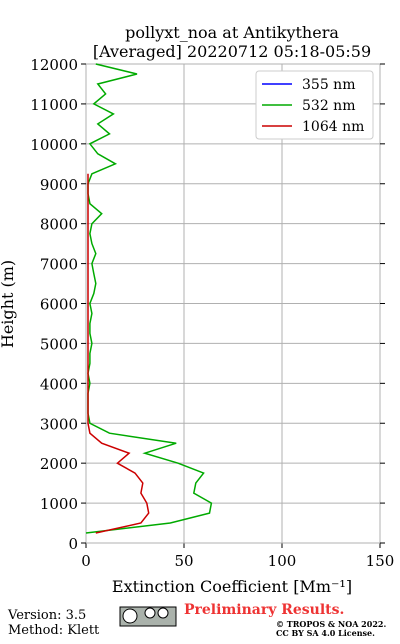 Image resolution: width=400 pixels, height=644 pixels. I want to click on preliminary-note: Preliminary Results., so click(264, 610).